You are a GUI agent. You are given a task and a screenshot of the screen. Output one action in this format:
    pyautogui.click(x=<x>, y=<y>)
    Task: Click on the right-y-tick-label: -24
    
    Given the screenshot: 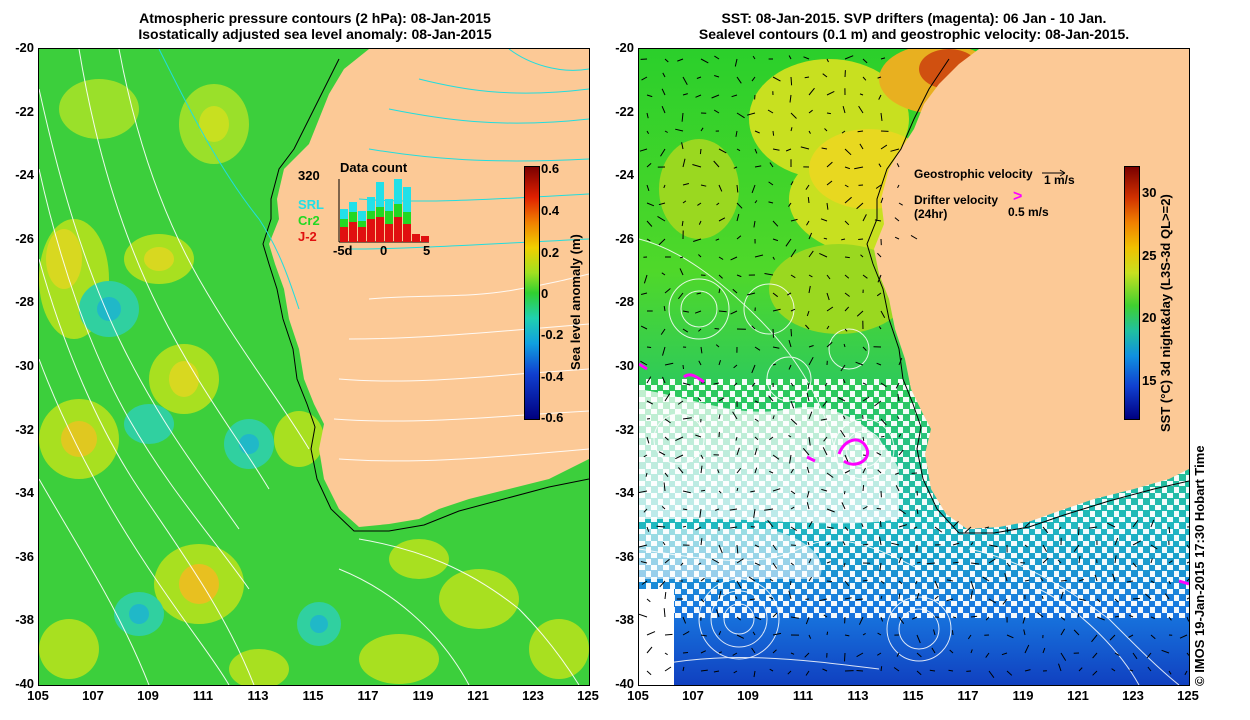 What is the action you would take?
    pyautogui.click(x=624, y=175)
    